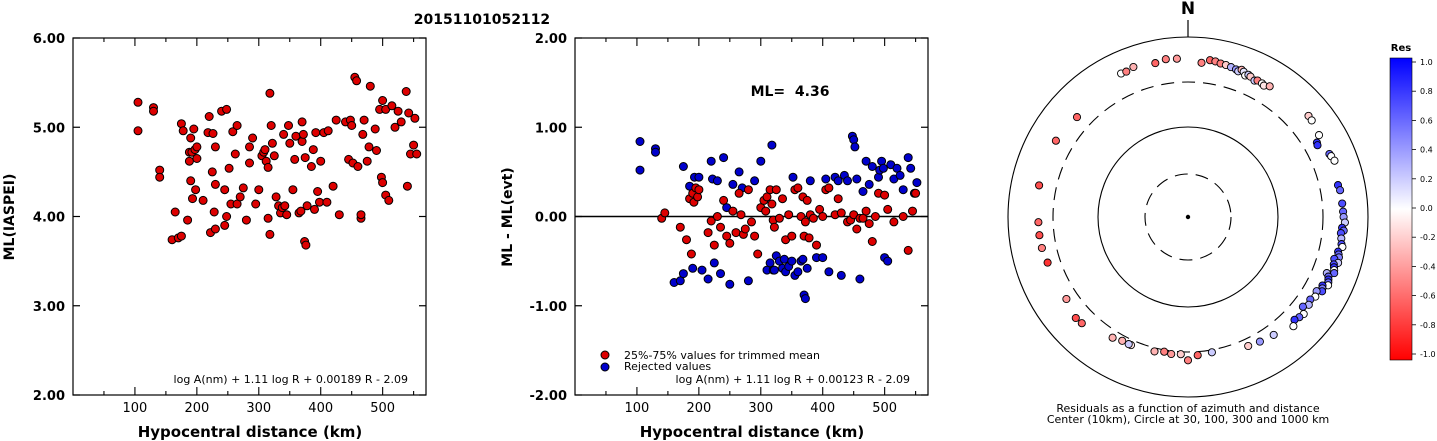  What do you see at coordinates (1401, 209) in the screenshot?
I see `colorbar-ramp` at bounding box center [1401, 209].